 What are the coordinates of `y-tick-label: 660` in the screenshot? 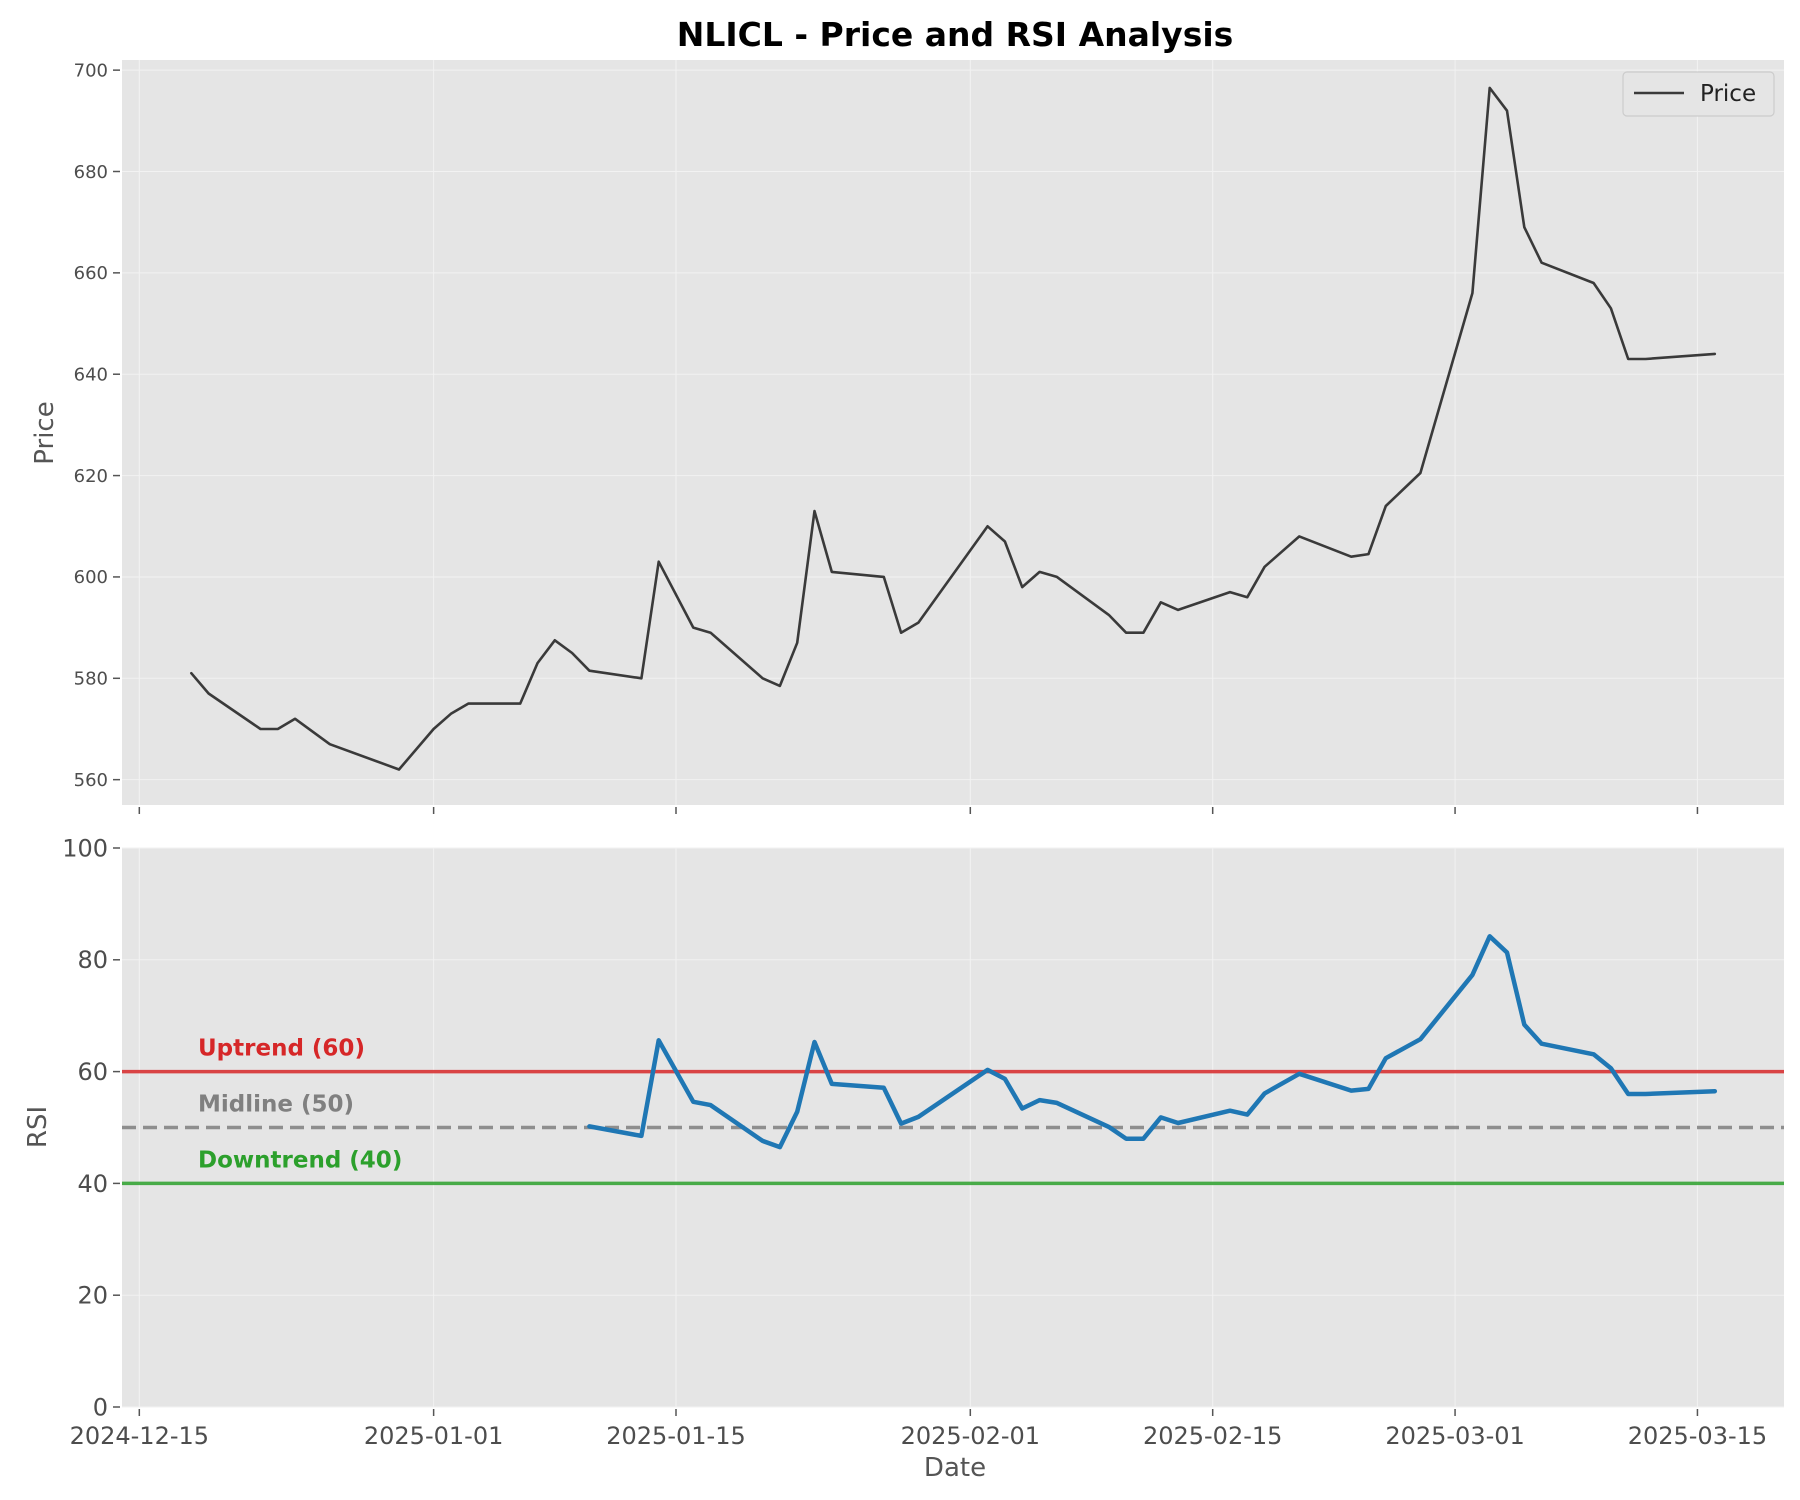 It's located at (91, 273).